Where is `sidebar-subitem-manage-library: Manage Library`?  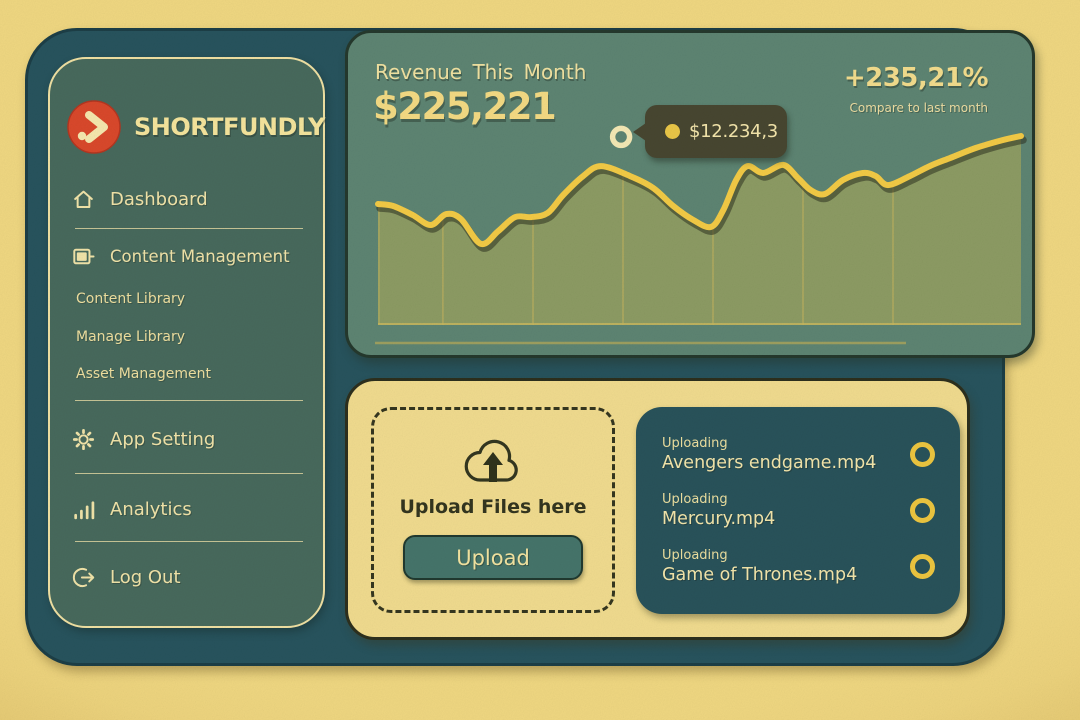
sidebar-subitem-manage-library: Manage Library is located at coordinates (131, 337).